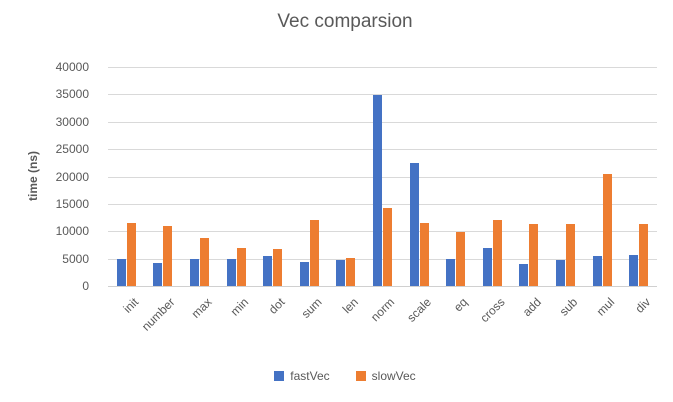  Describe the element at coordinates (268, 271) in the screenshot. I see `bar-fastVec-dot` at that location.